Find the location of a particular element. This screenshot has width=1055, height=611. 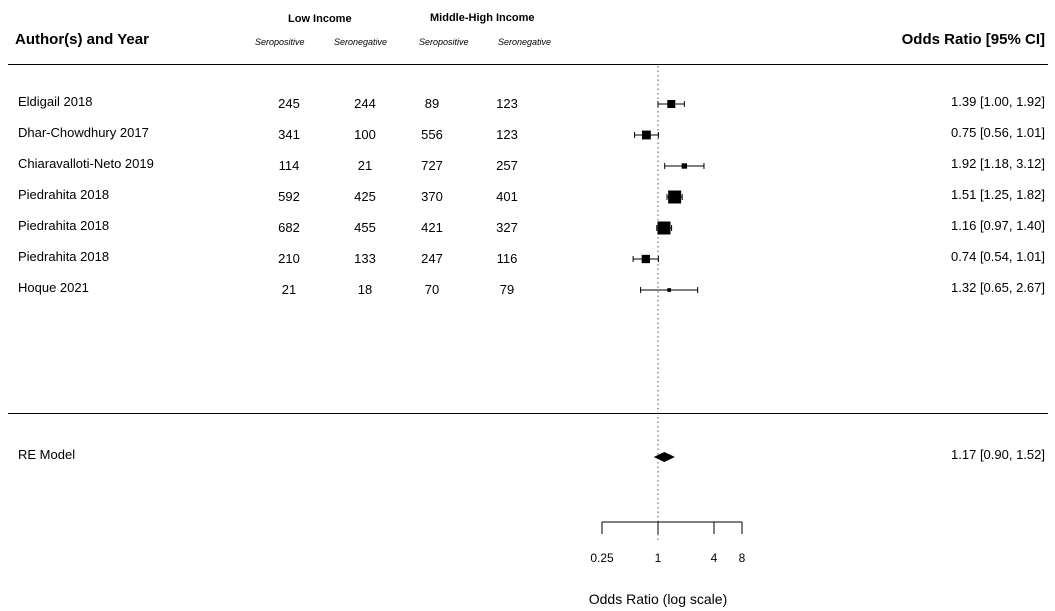

count-cell: 370 is located at coordinates (432, 196).